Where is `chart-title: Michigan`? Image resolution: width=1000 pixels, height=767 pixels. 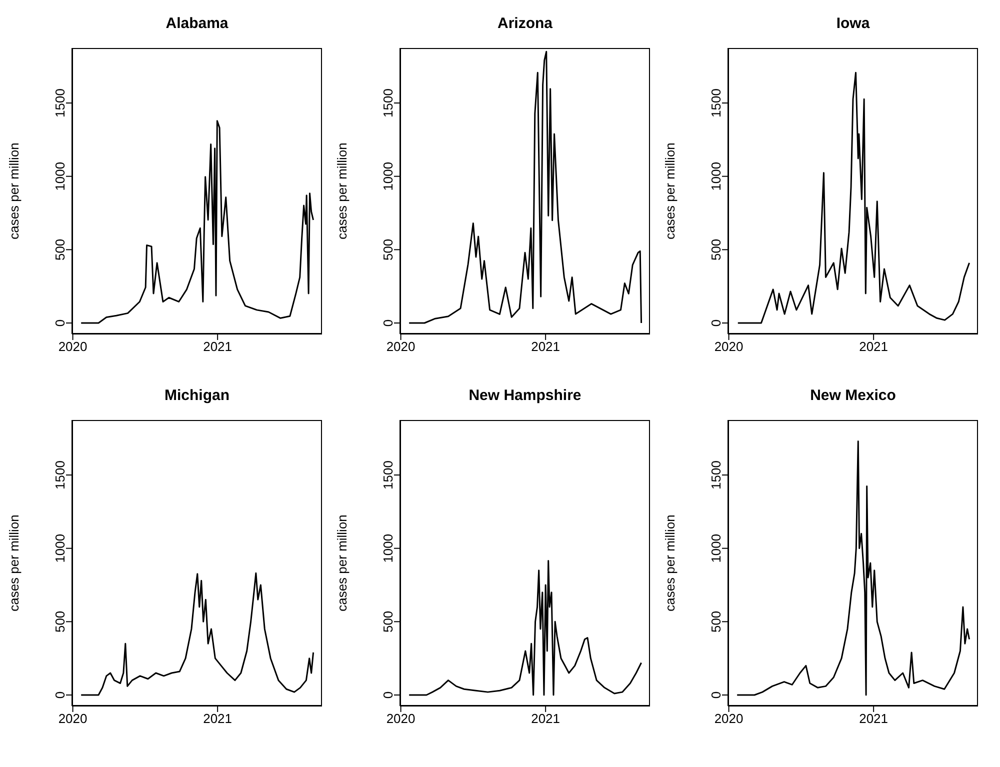
chart-title: Michigan is located at coordinates (196, 396).